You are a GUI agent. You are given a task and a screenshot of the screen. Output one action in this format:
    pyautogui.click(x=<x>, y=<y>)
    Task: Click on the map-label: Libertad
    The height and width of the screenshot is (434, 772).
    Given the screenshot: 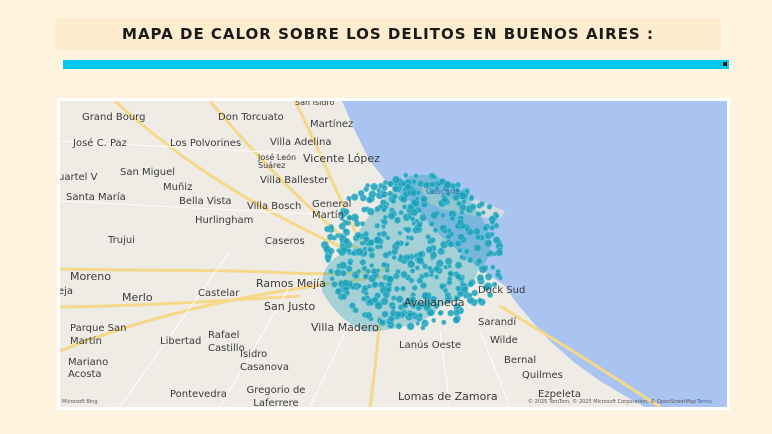 What is the action you would take?
    pyautogui.click(x=181, y=341)
    